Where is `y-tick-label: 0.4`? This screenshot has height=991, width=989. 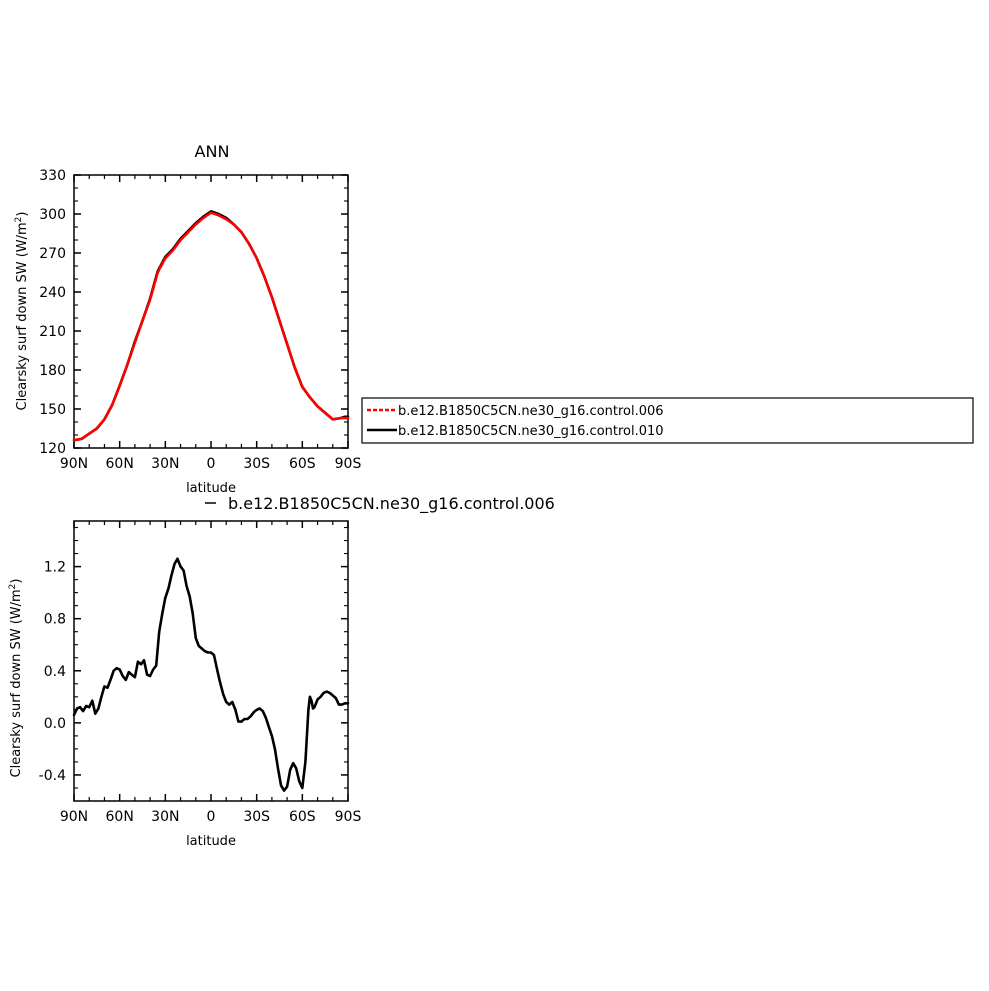 y-tick-label: 0.4 is located at coordinates (55, 672).